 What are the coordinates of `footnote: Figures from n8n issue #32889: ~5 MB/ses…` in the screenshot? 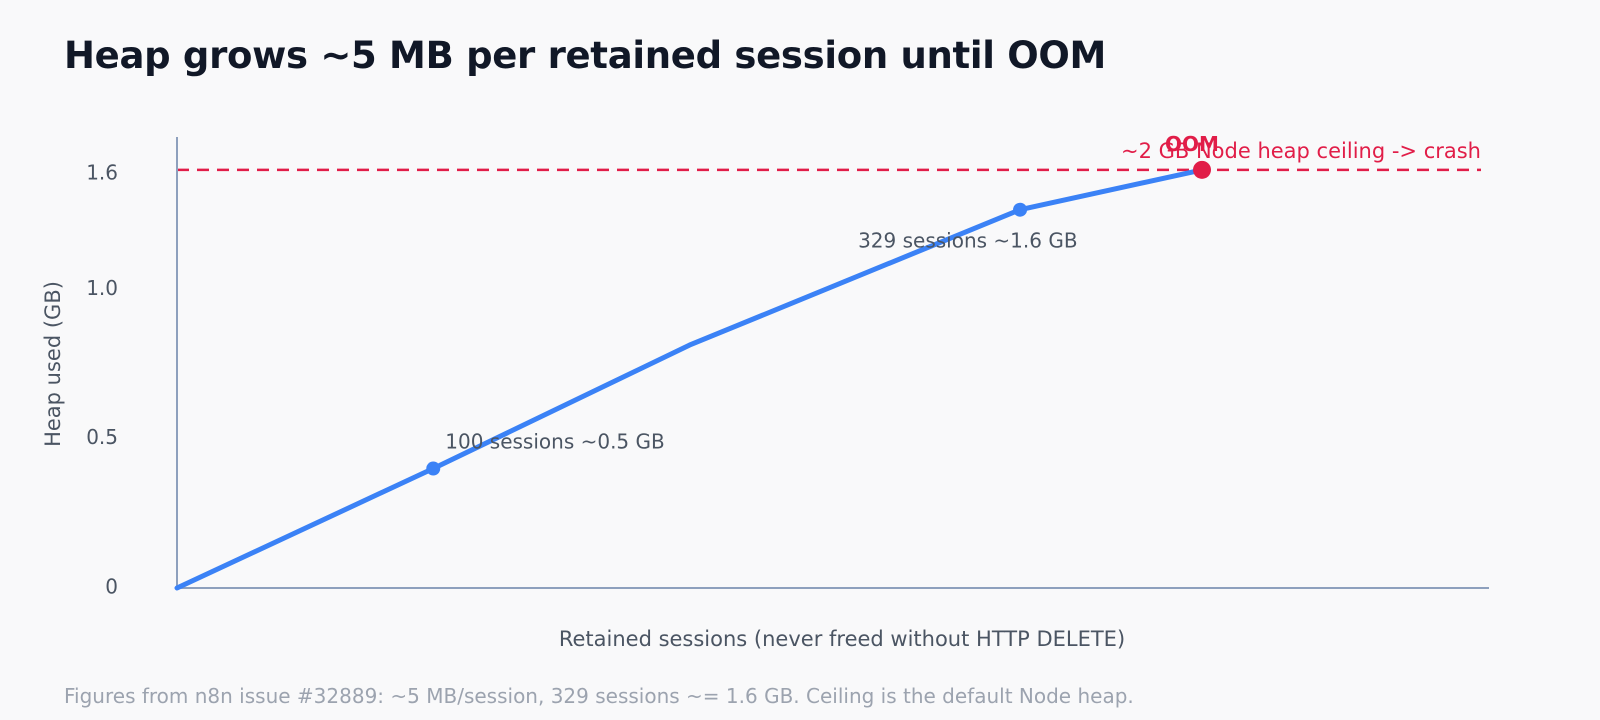 It's located at (599, 696).